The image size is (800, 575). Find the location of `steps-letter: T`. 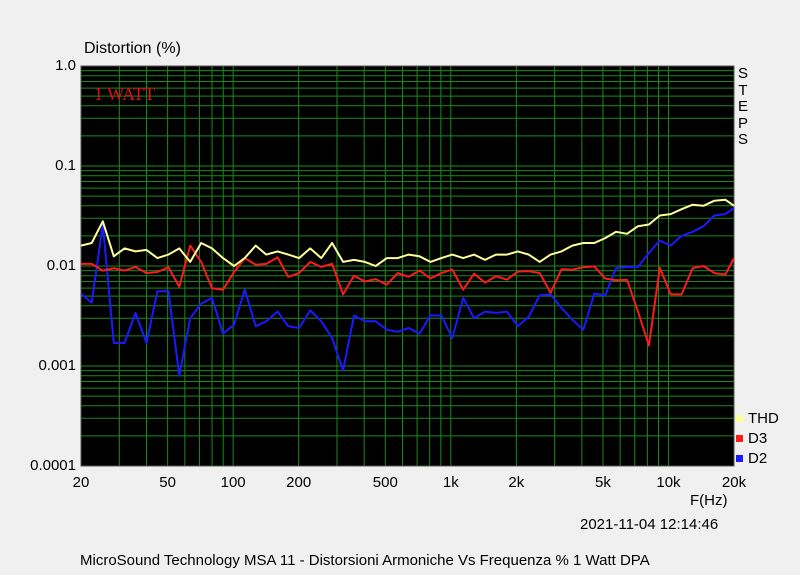

steps-letter: T is located at coordinates (743, 90).